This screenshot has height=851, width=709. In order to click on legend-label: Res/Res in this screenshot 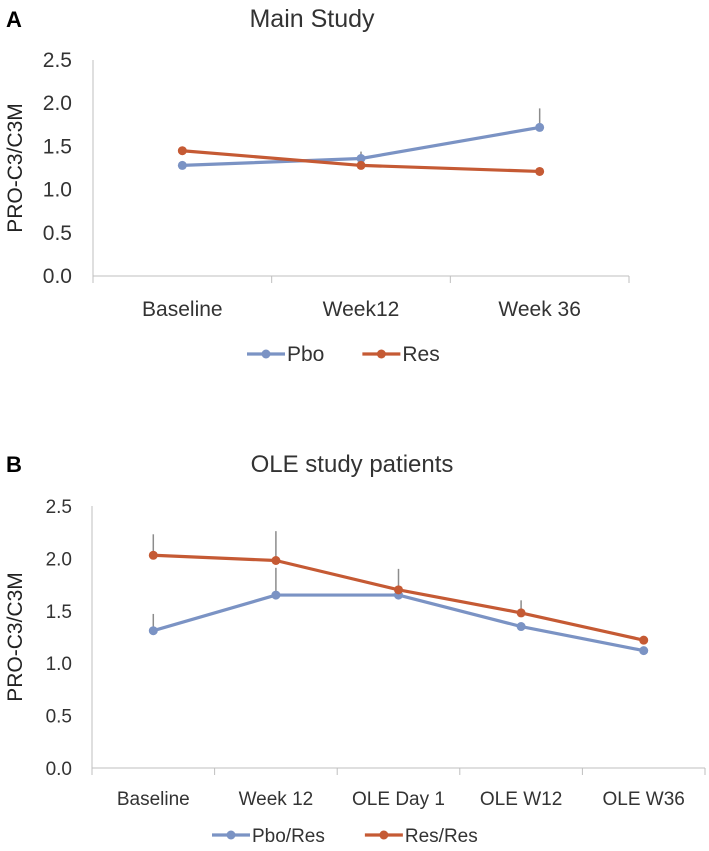, I will do `click(441, 836)`.